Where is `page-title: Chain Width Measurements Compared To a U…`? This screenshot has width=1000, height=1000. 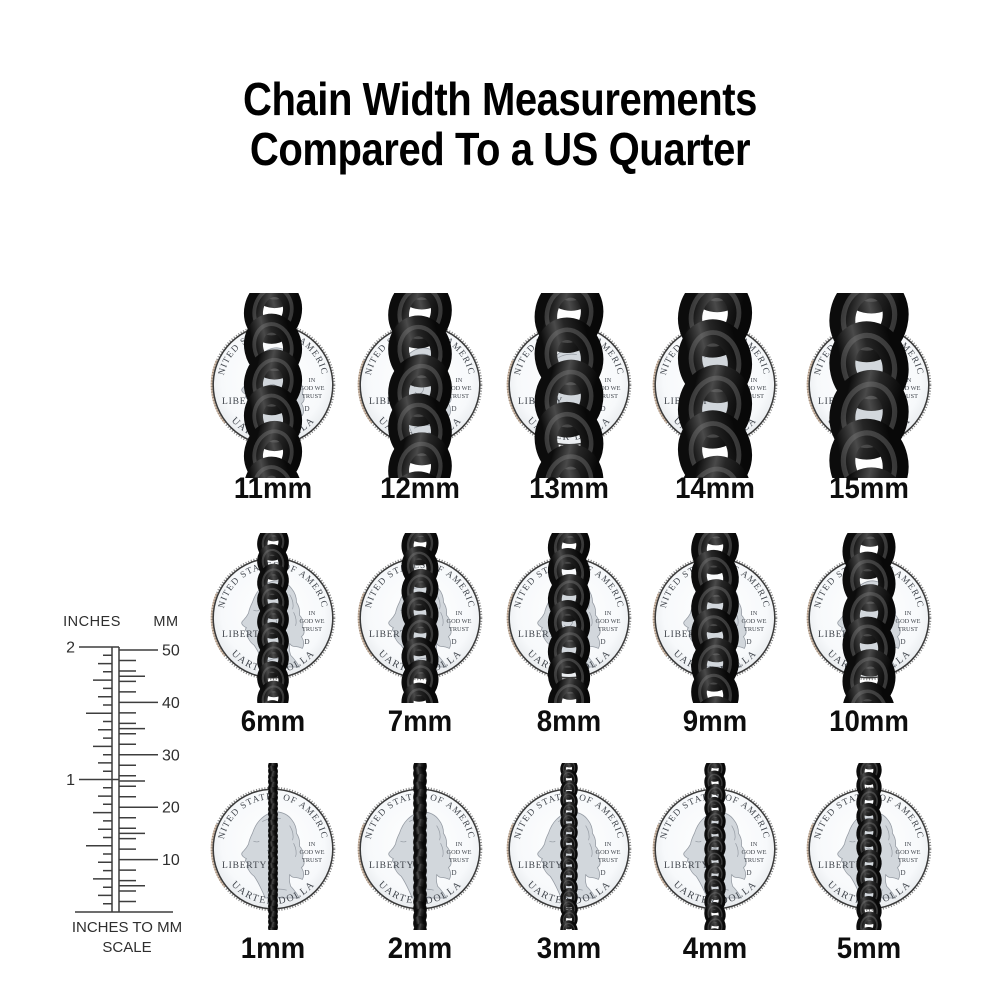 page-title: Chain Width Measurements Compared To a U… is located at coordinates (500, 124).